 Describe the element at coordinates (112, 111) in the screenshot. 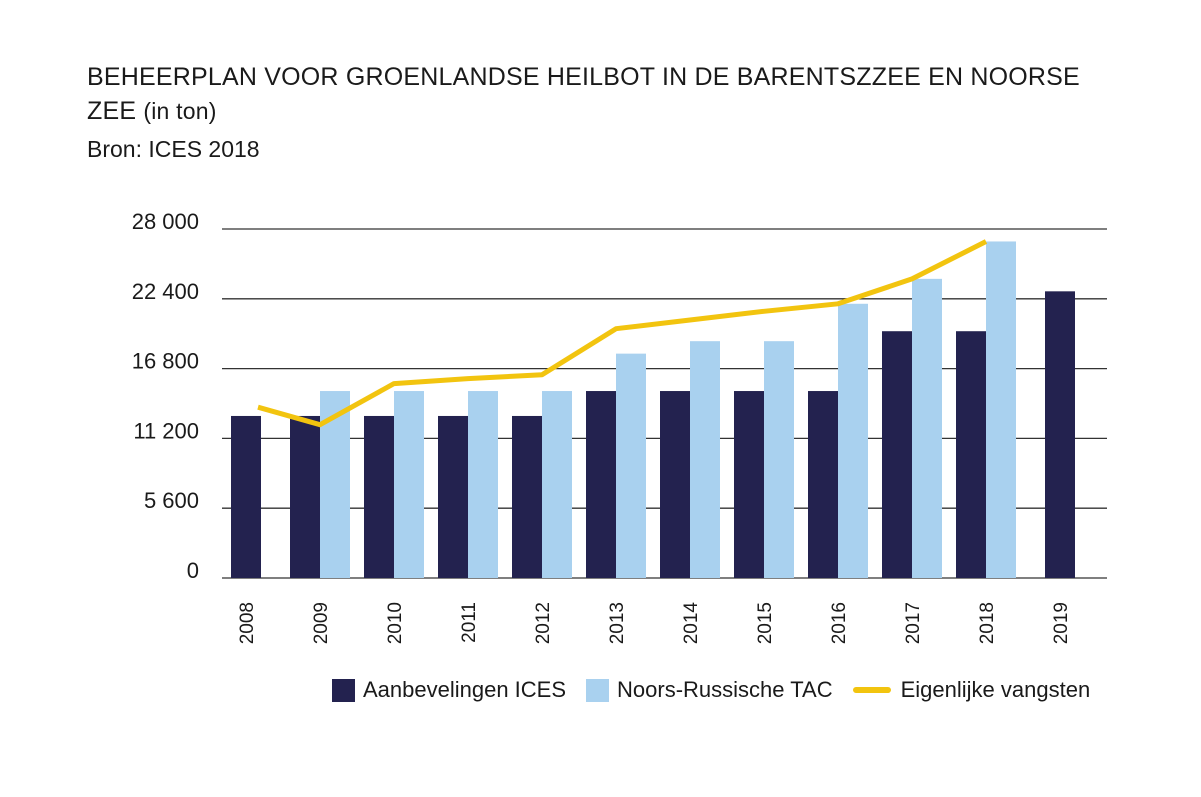

I see `chart-title-main: ZEE` at that location.